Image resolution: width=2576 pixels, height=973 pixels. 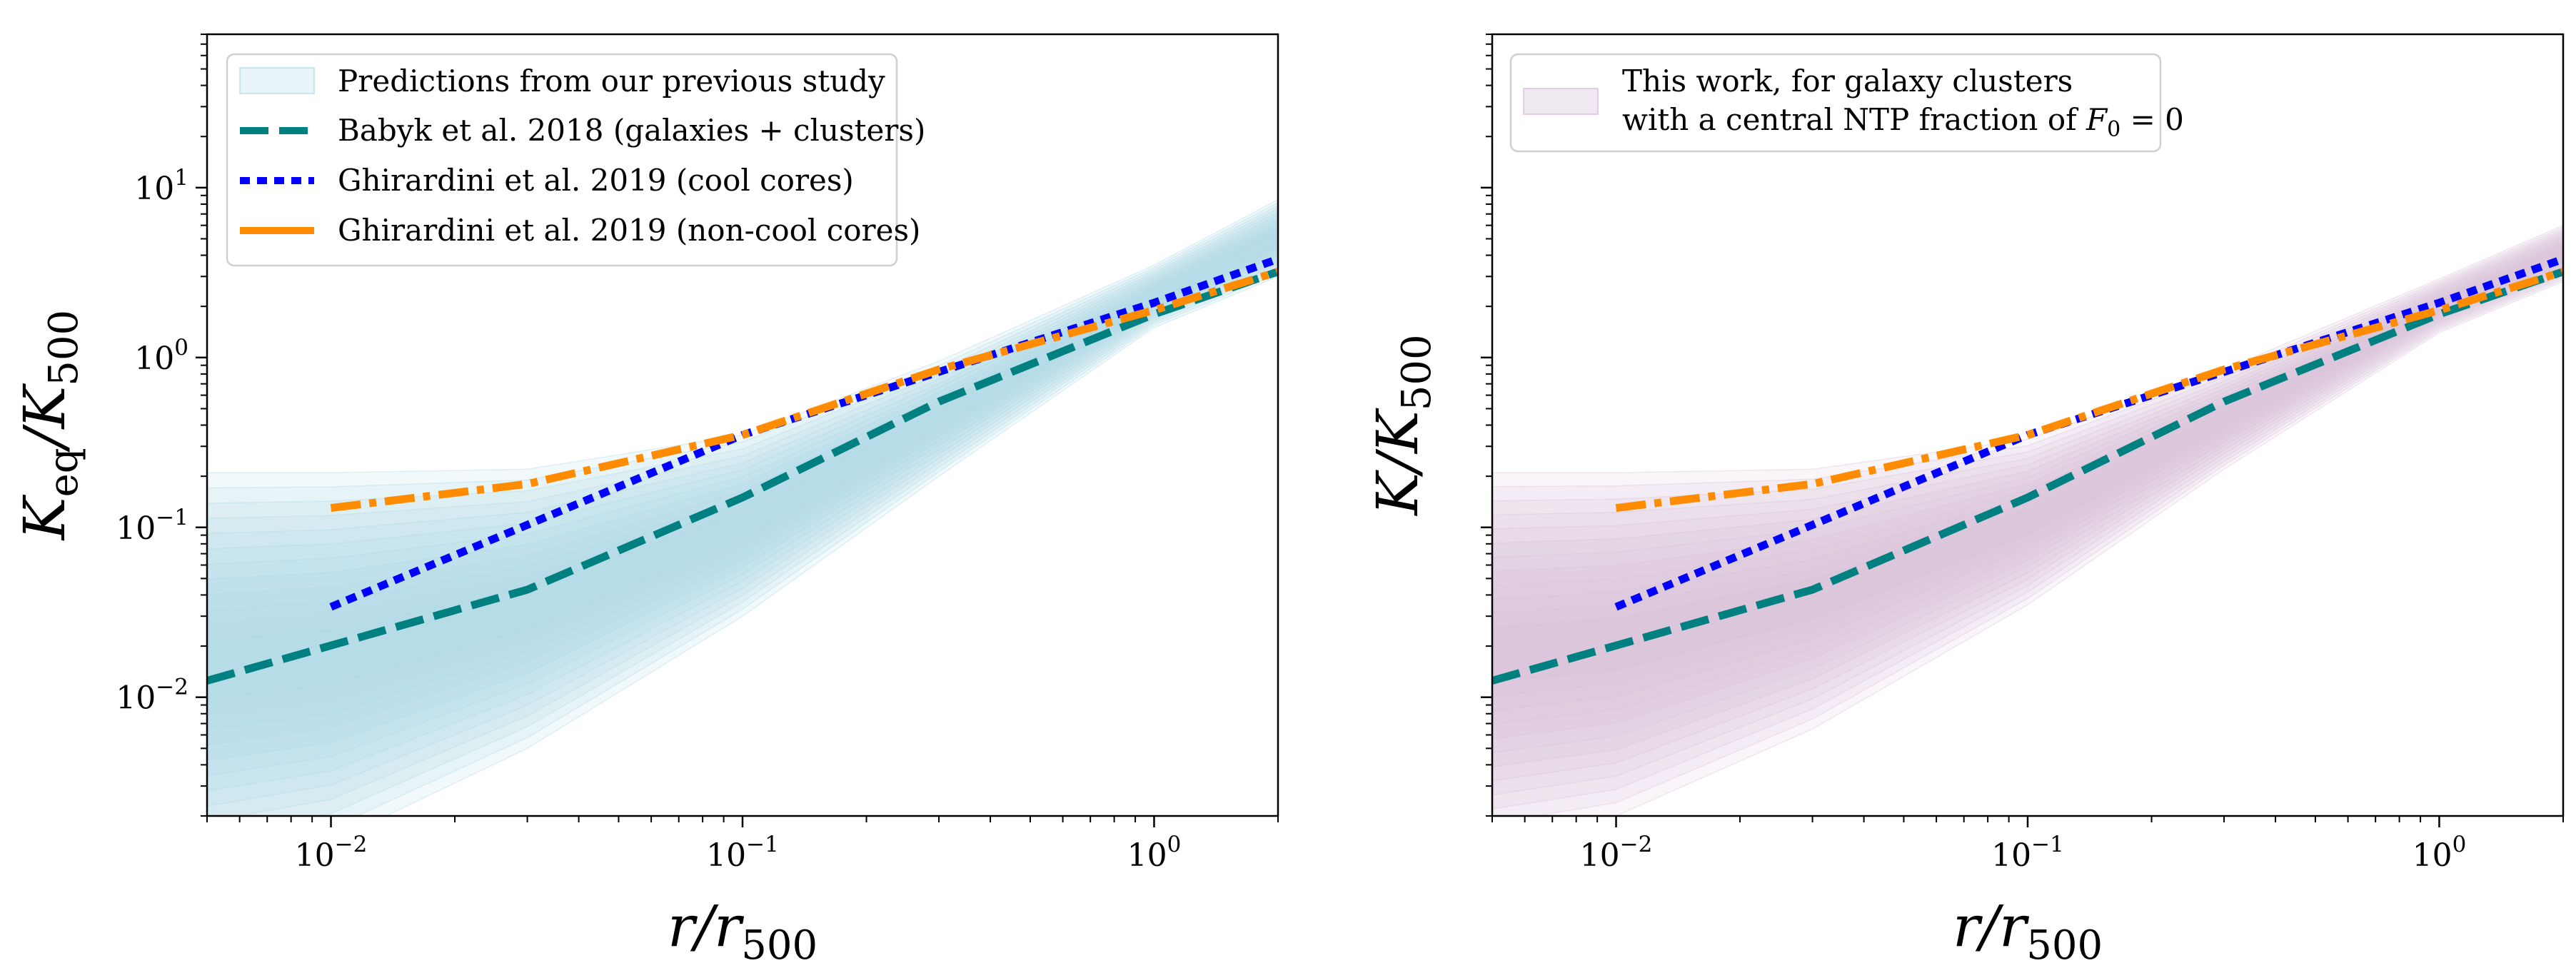 What do you see at coordinates (277, 81) in the screenshot?
I see `legend-swatch-band` at bounding box center [277, 81].